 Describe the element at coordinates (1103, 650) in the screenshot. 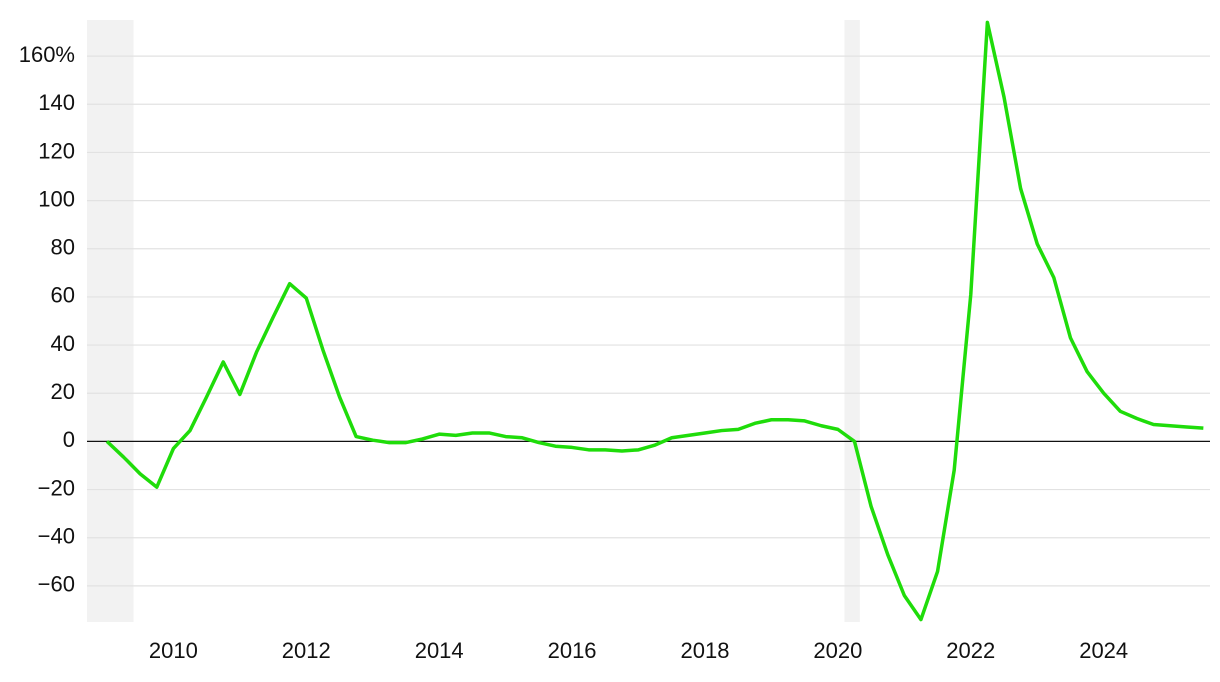

I see `x-tick-label: 2024` at that location.